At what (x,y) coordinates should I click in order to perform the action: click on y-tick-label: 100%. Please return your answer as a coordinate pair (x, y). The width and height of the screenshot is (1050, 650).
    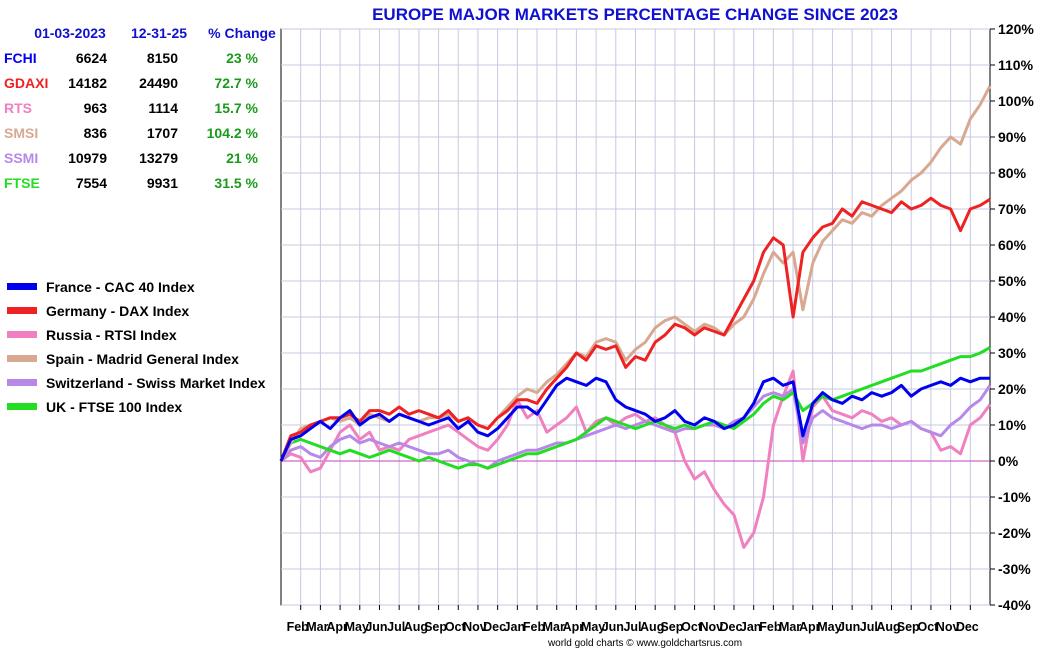
    Looking at the image, I should click on (1016, 101).